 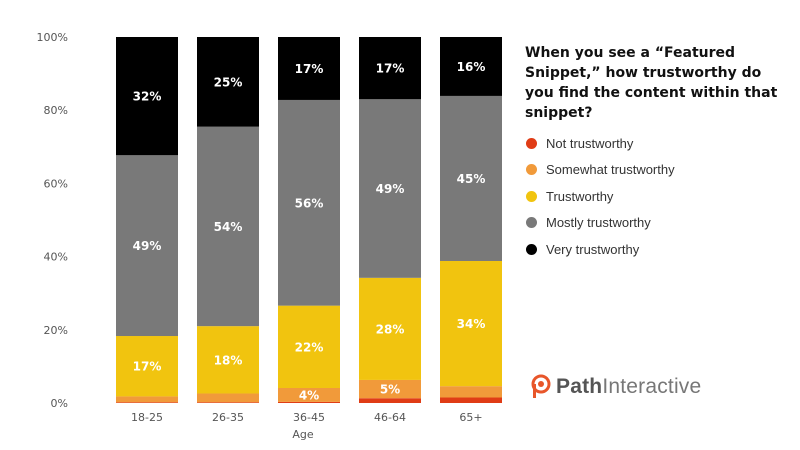 What do you see at coordinates (228, 417) in the screenshot?
I see `x-tick-label: 26-35` at bounding box center [228, 417].